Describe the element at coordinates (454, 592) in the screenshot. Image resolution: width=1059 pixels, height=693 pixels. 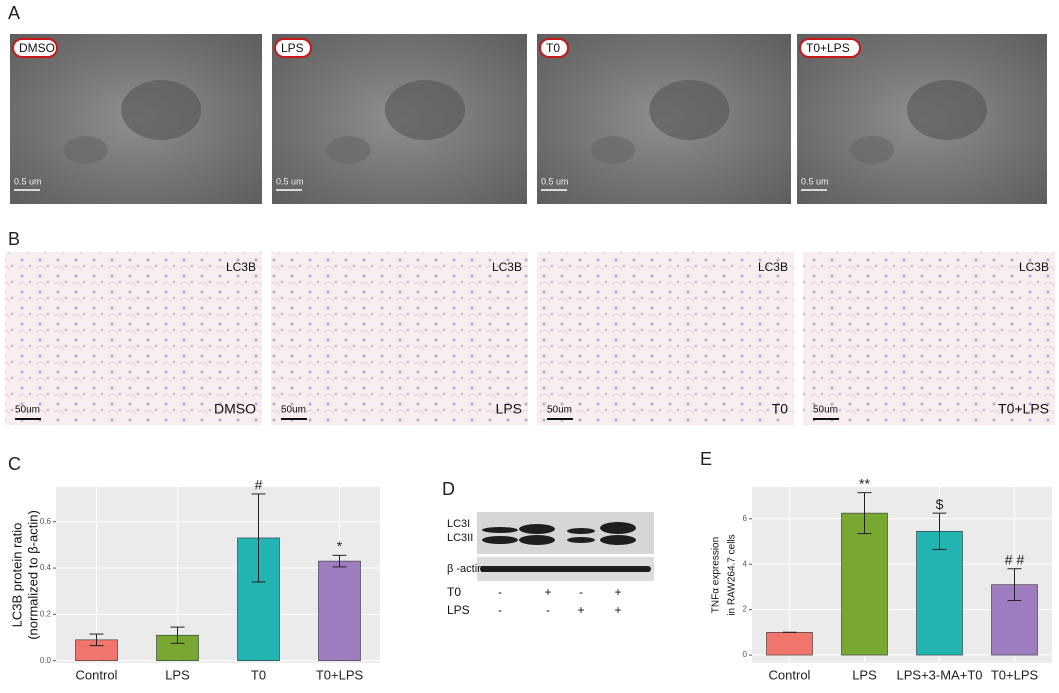
I see `row-label: T0` at that location.